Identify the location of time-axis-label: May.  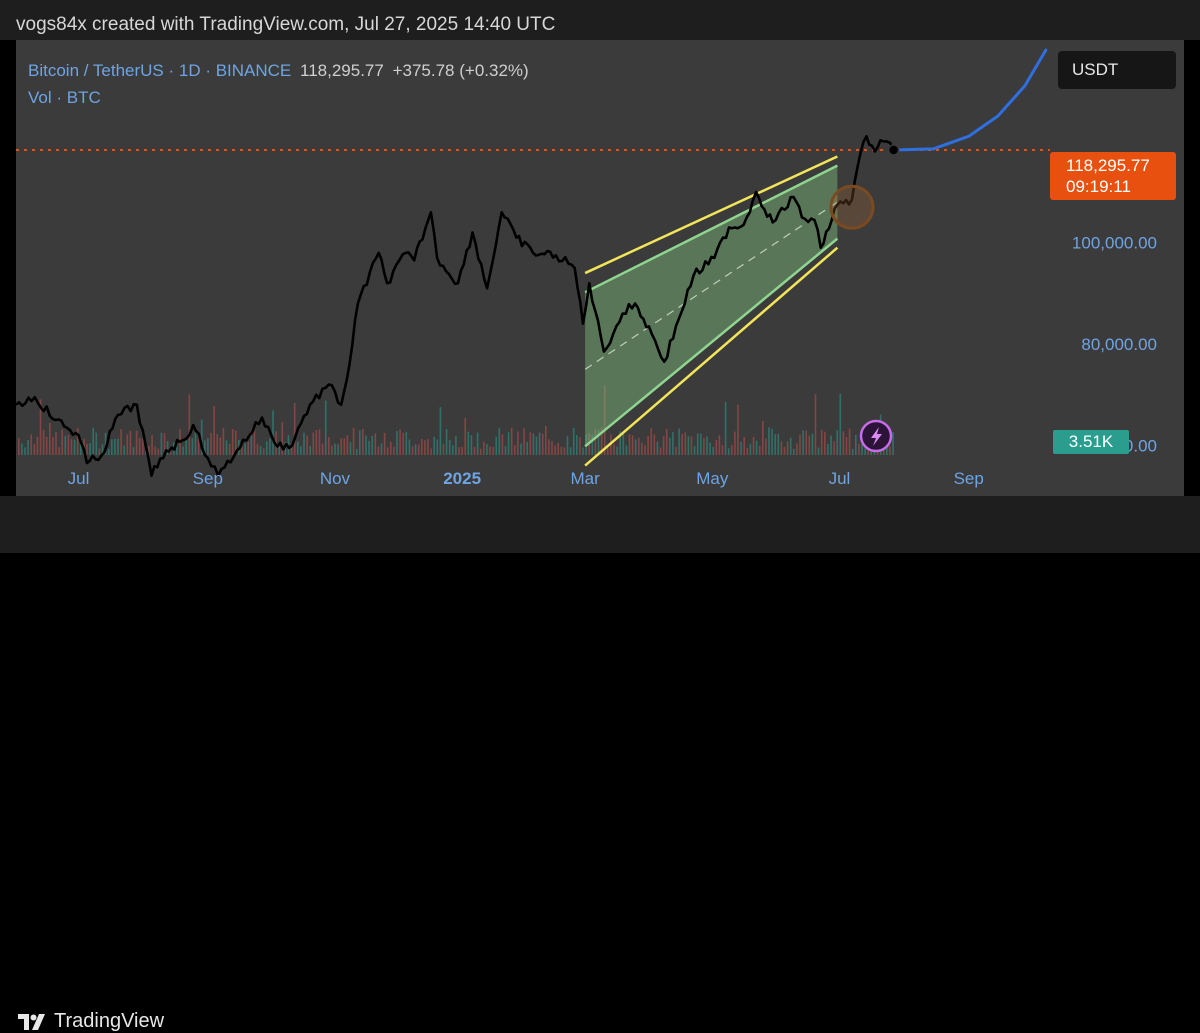
(712, 478).